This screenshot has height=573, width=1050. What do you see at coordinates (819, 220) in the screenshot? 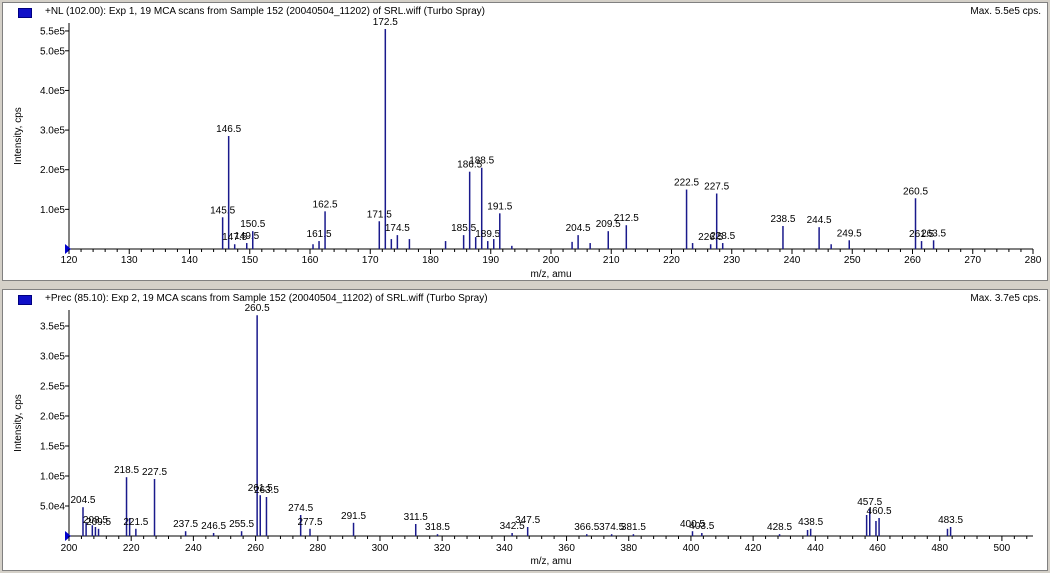
I see `peak-label: 244.5` at bounding box center [819, 220].